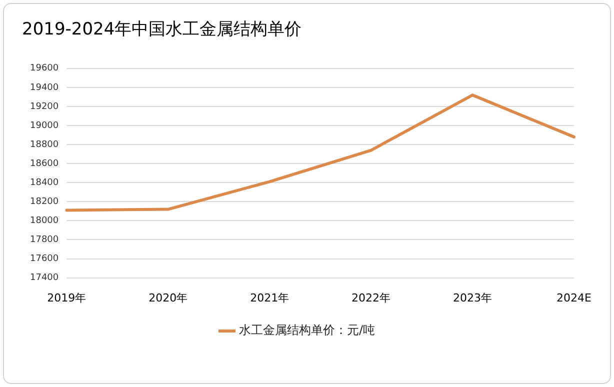 The width and height of the screenshot is (614, 387). What do you see at coordinates (44, 145) in the screenshot?
I see `y-tick-label: 18800` at bounding box center [44, 145].